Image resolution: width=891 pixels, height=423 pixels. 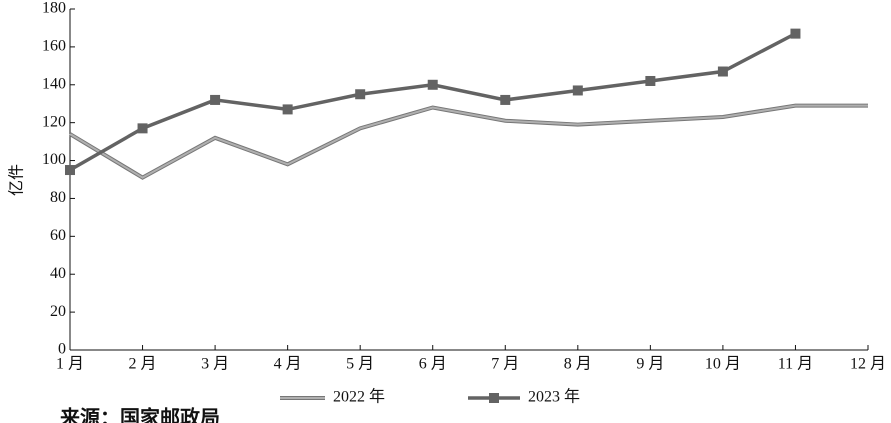 What do you see at coordinates (143, 364) in the screenshot?
I see `x-tick-label: 2 月` at bounding box center [143, 364].